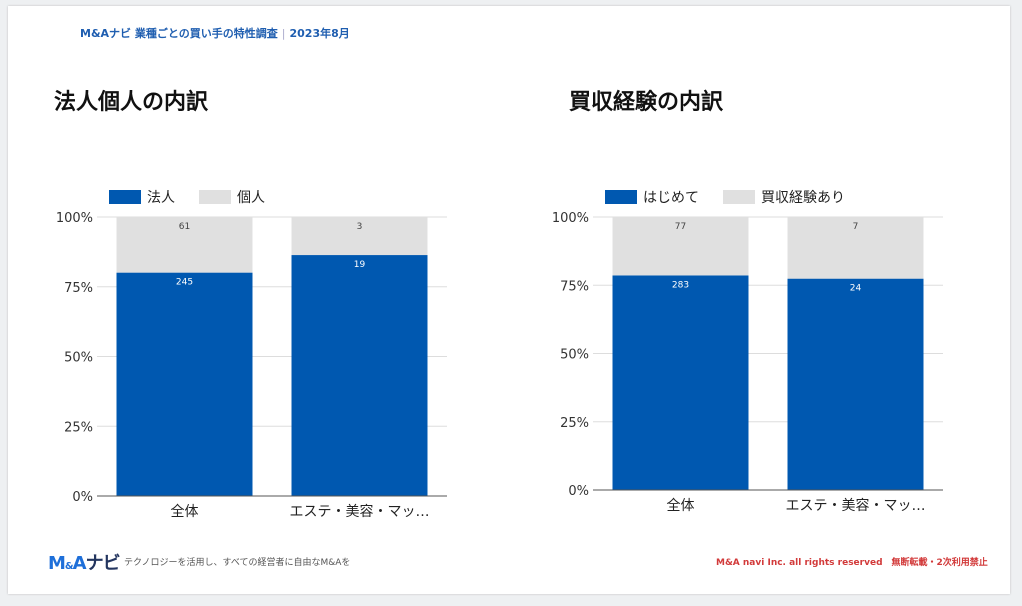 The height and width of the screenshot is (606, 1022). Describe the element at coordinates (360, 227) in the screenshot. I see `data-label: 3` at that location.